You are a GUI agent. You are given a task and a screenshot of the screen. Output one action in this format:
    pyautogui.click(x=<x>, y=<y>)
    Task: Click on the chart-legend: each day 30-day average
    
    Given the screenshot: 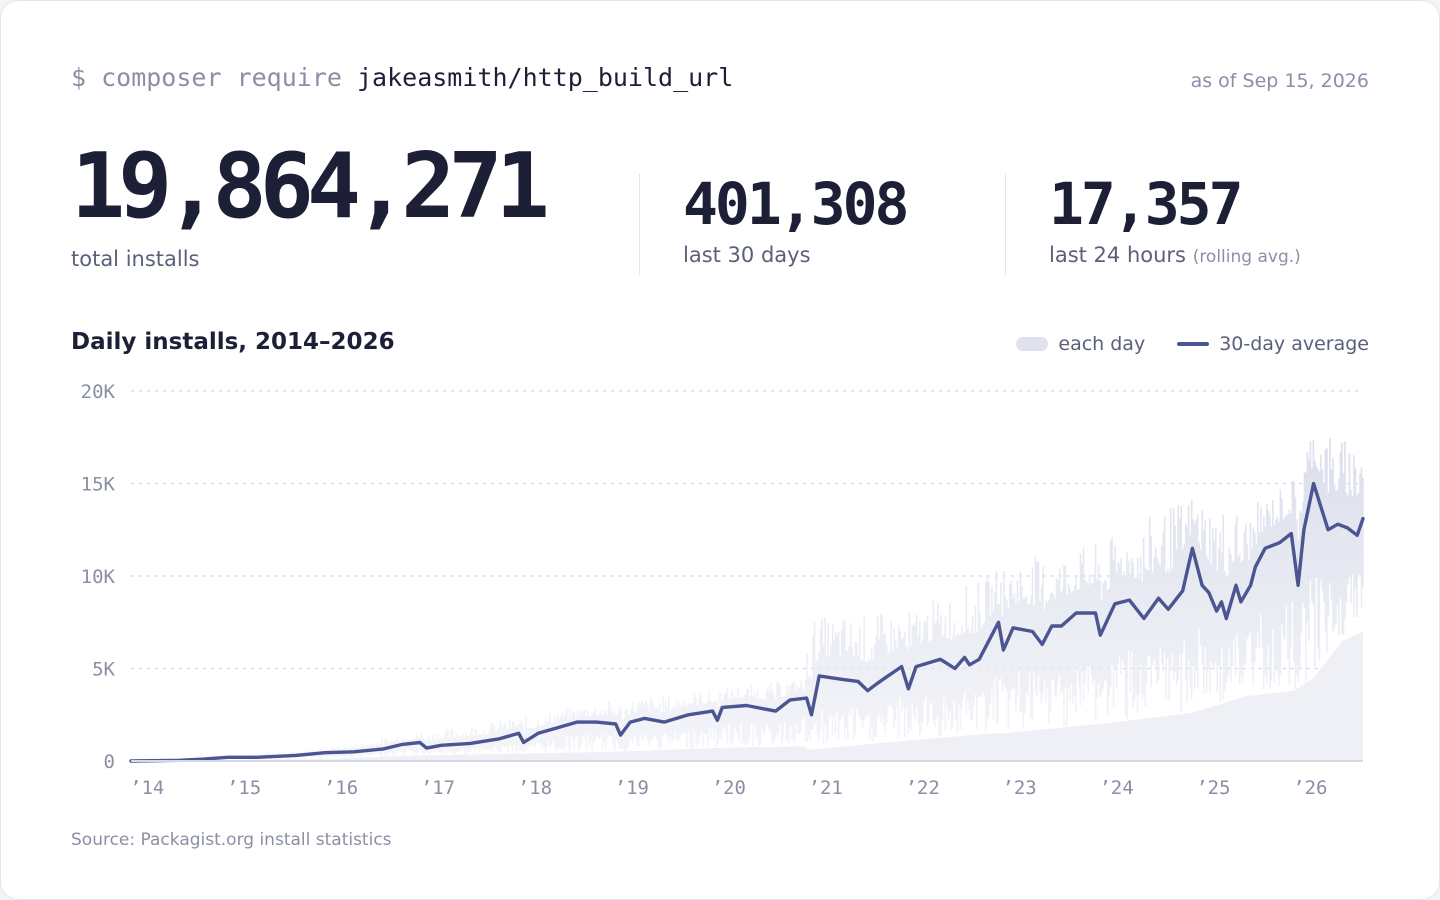 What is the action you would take?
    pyautogui.click(x=1192, y=344)
    